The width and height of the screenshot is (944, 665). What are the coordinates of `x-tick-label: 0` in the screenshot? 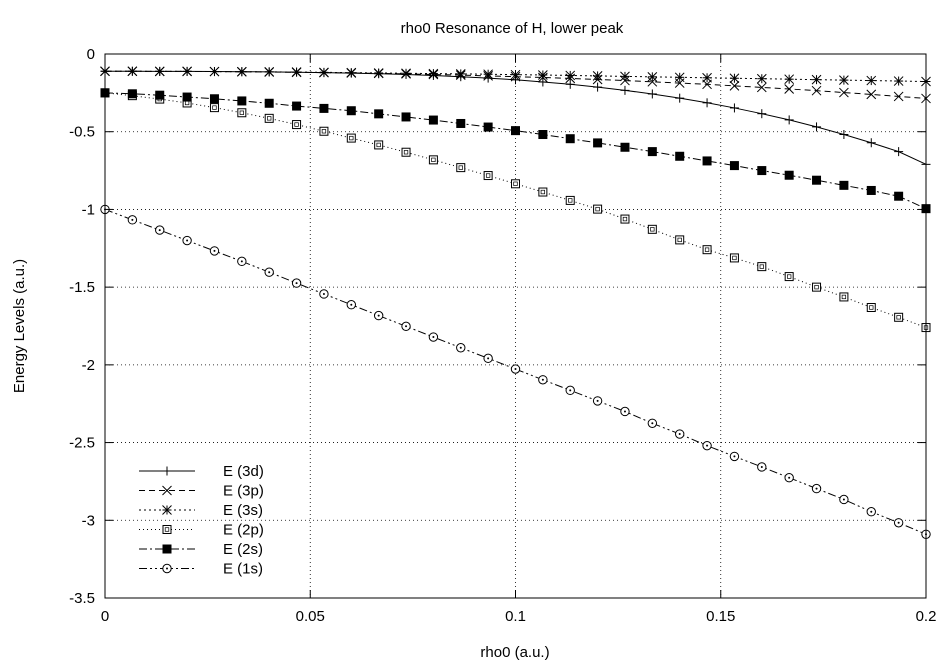 It's located at (105, 616).